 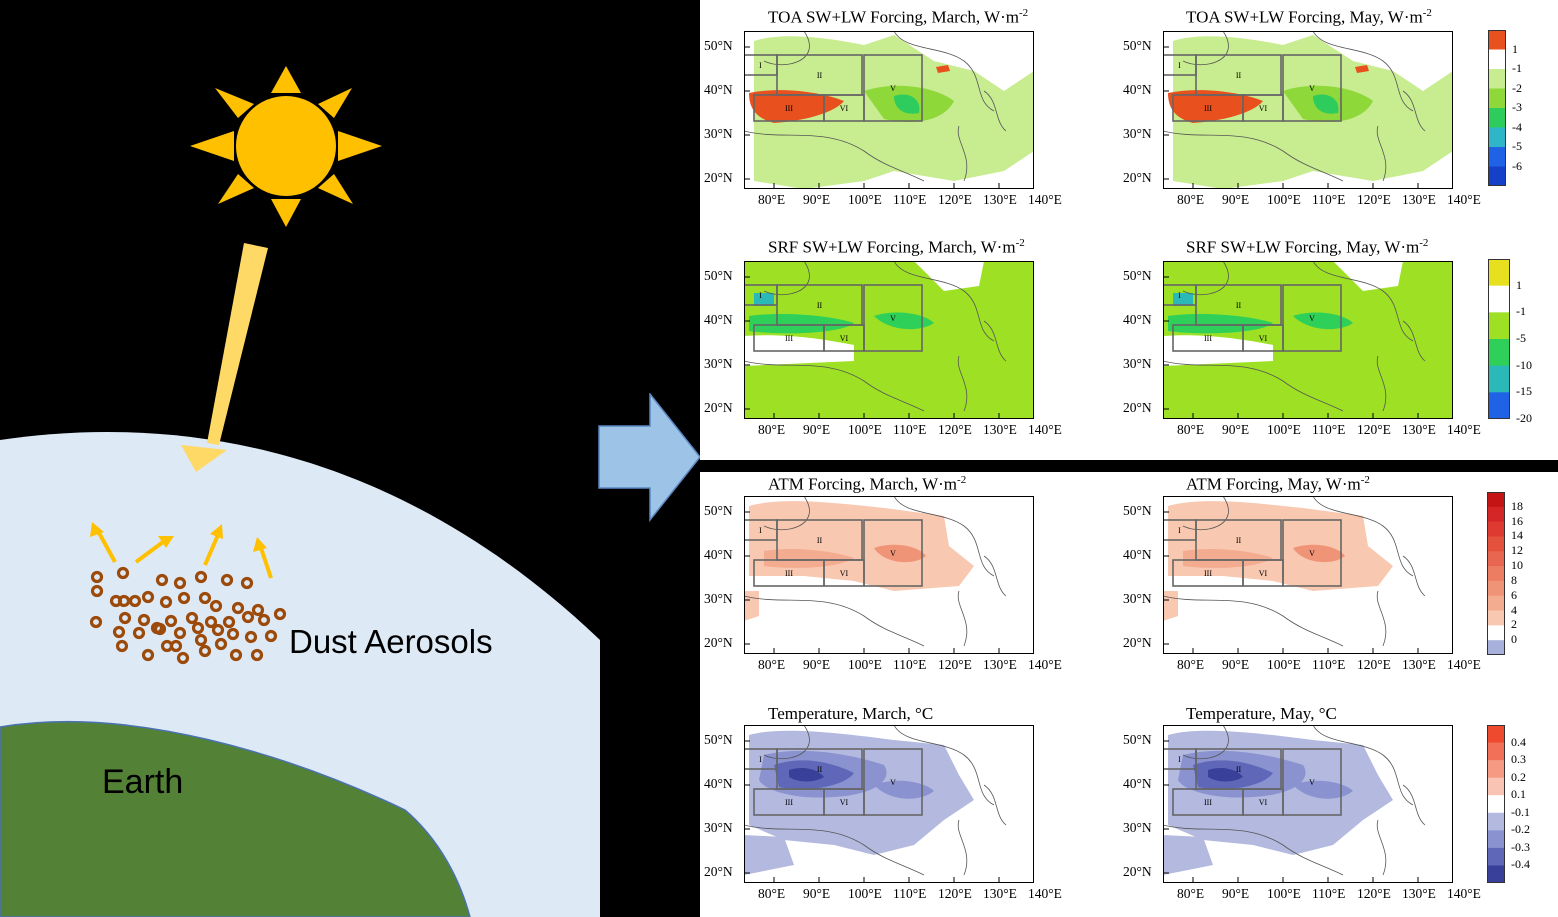 I want to click on colorbar-label: -15, so click(x=1524, y=391).